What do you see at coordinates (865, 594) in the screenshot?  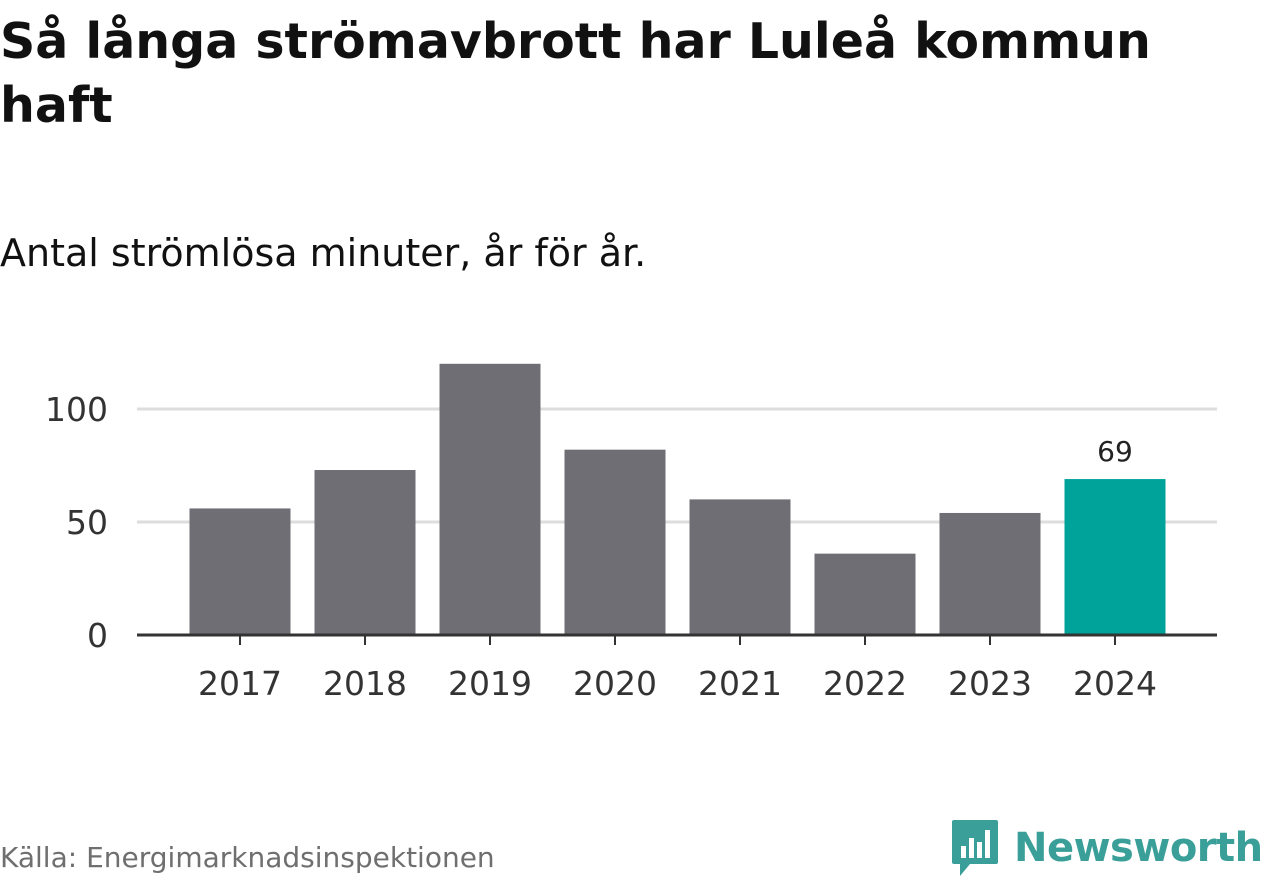 I see `bar-2022` at bounding box center [865, 594].